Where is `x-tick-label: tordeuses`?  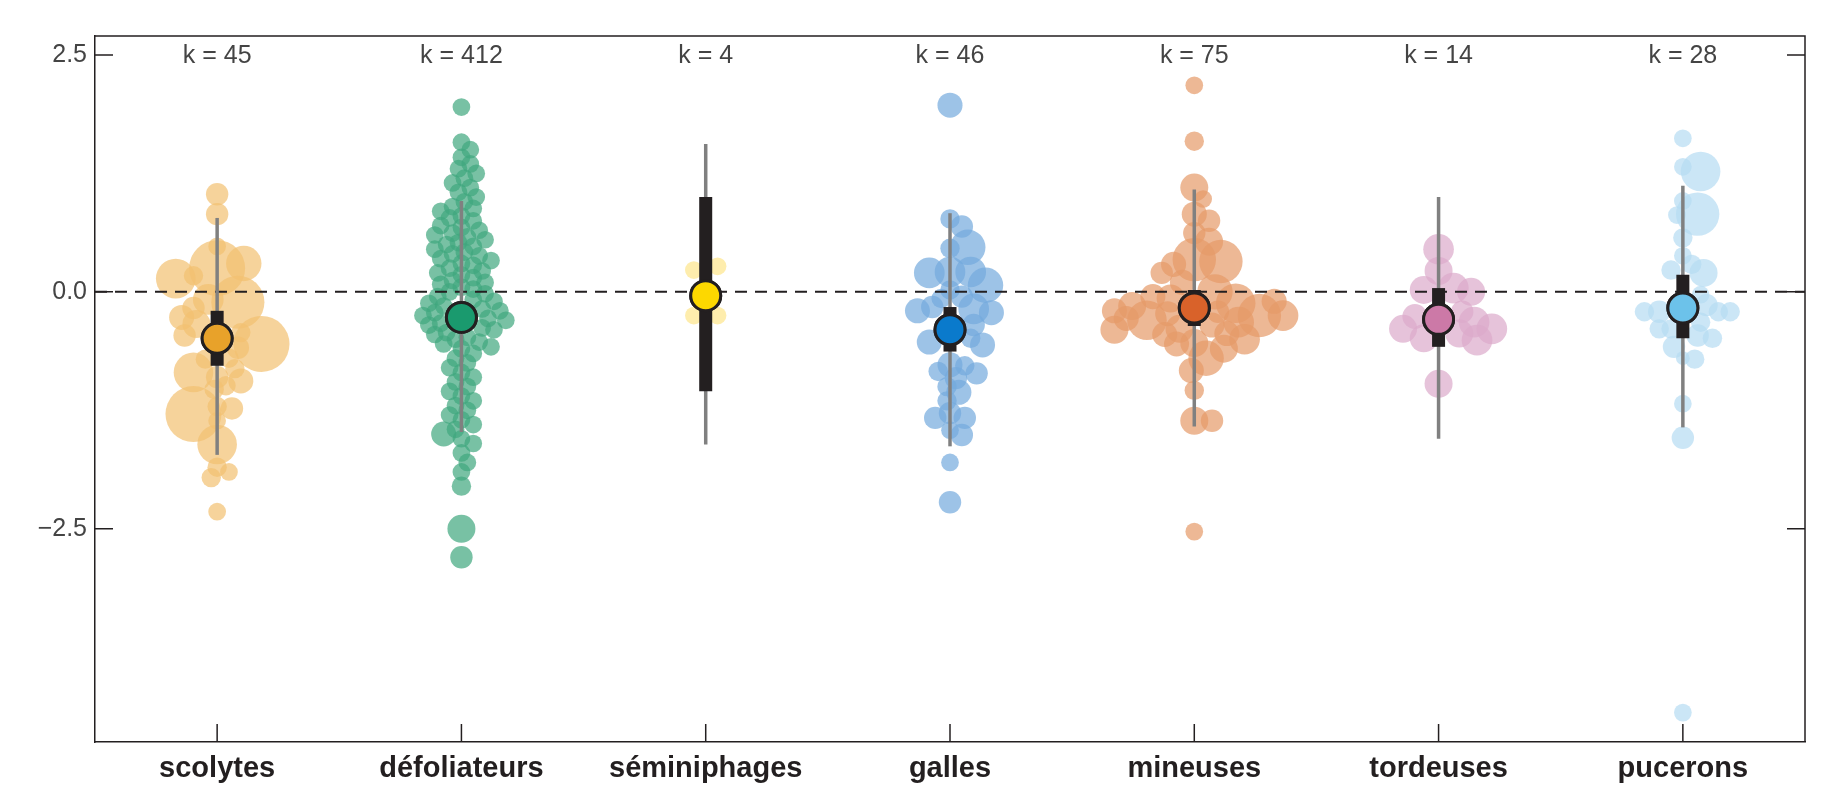
x-tick-label: tordeuses is located at coordinates (1438, 767).